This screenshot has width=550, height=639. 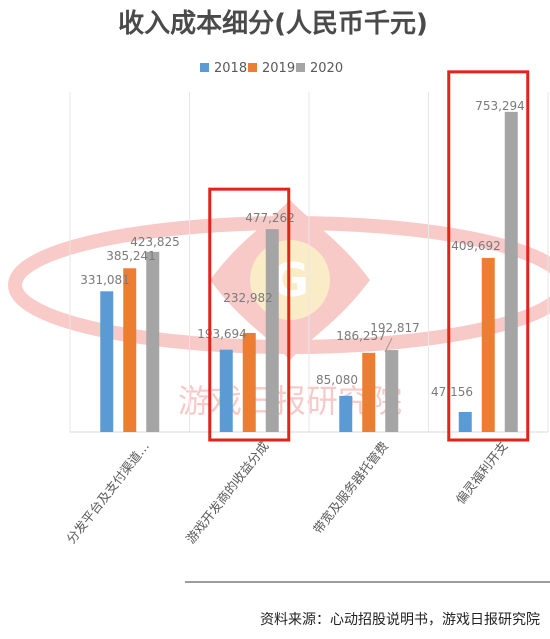 I want to click on value-label-2020-cat3: 753,294, so click(x=500, y=106).